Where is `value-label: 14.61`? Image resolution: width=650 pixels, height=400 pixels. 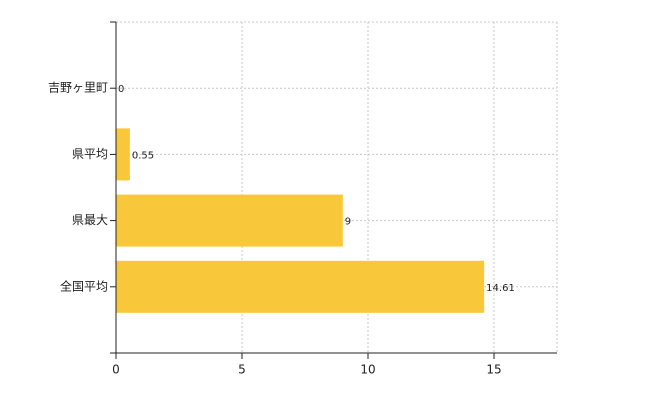
value-label: 14.61 is located at coordinates (500, 288).